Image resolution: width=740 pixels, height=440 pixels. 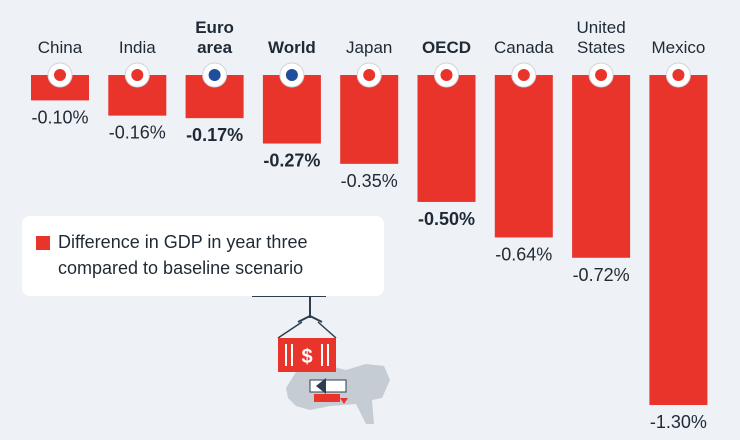 What do you see at coordinates (601, 275) in the screenshot?
I see `value-label: -0.72%` at bounding box center [601, 275].